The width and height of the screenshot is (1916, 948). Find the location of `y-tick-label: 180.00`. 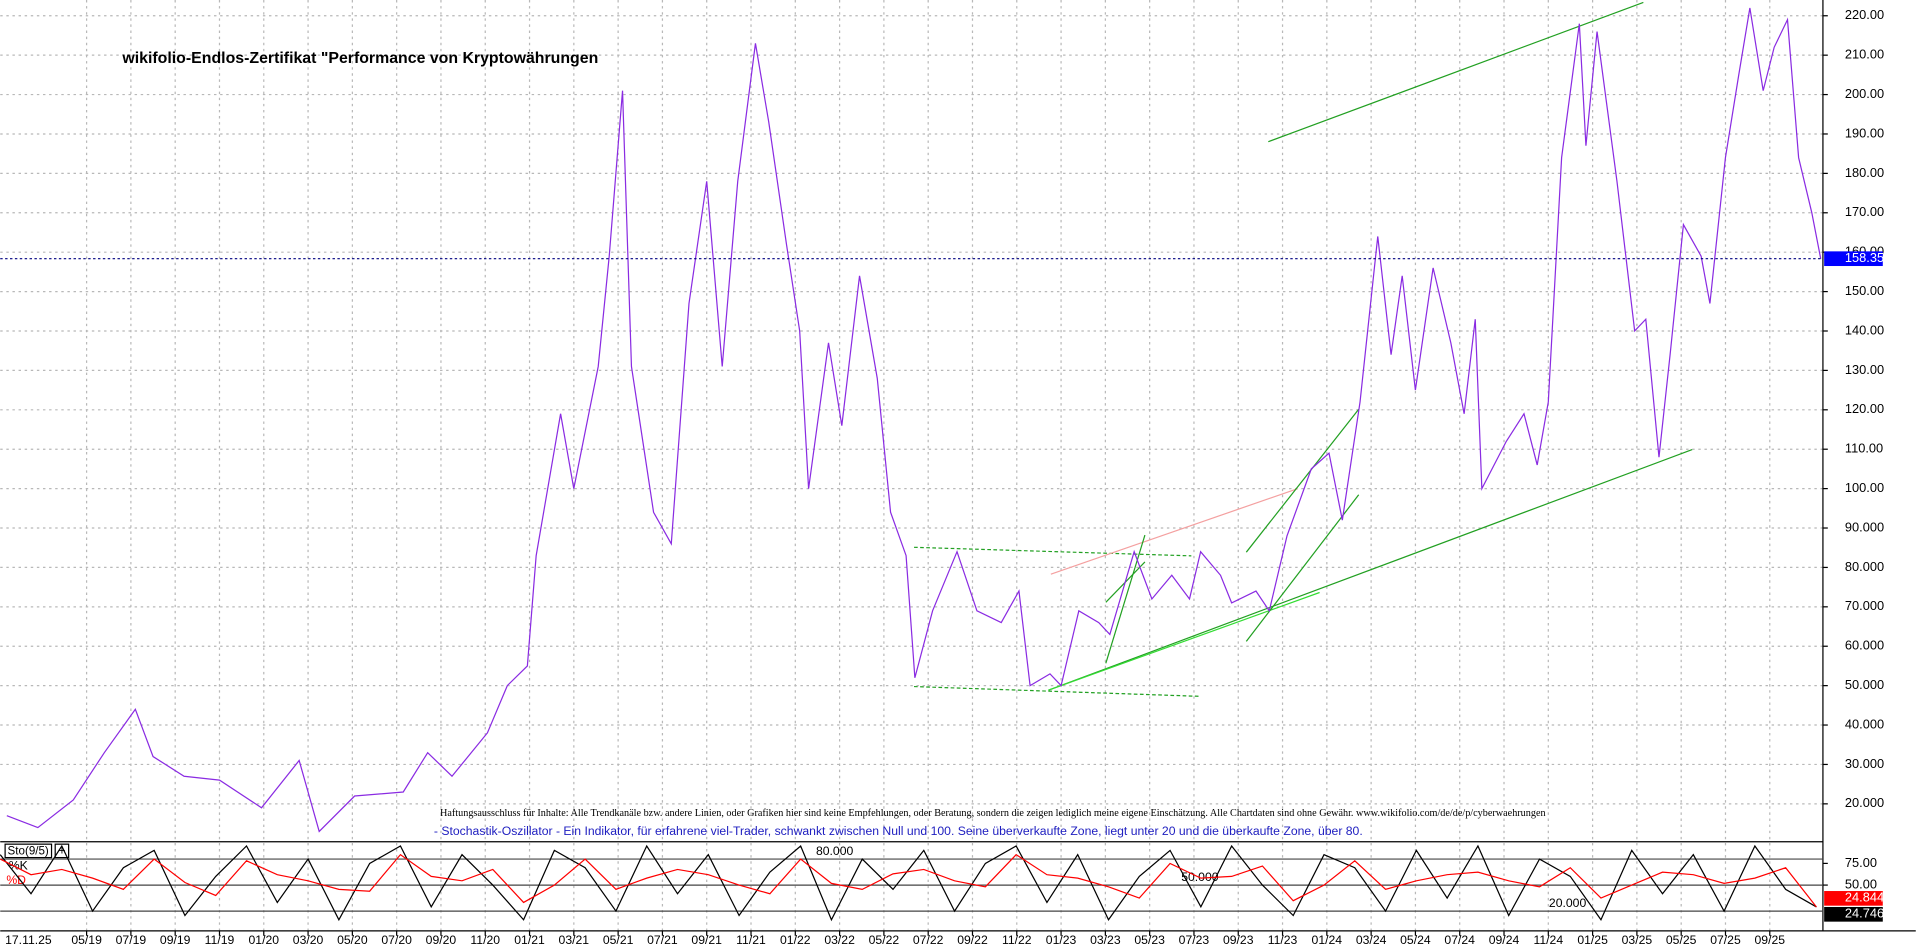

y-tick-label: 180.00 is located at coordinates (1864, 172).